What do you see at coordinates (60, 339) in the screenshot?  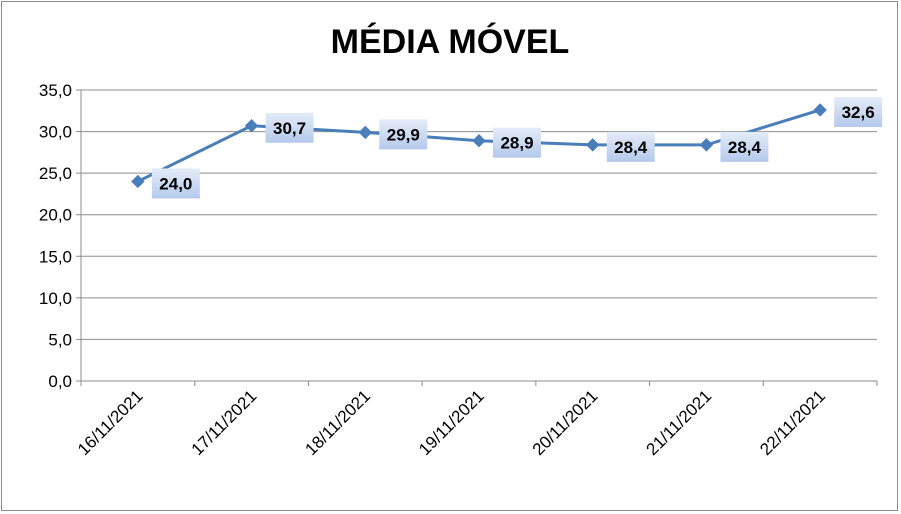 I see `y-tick-label: 5,0` at bounding box center [60, 339].